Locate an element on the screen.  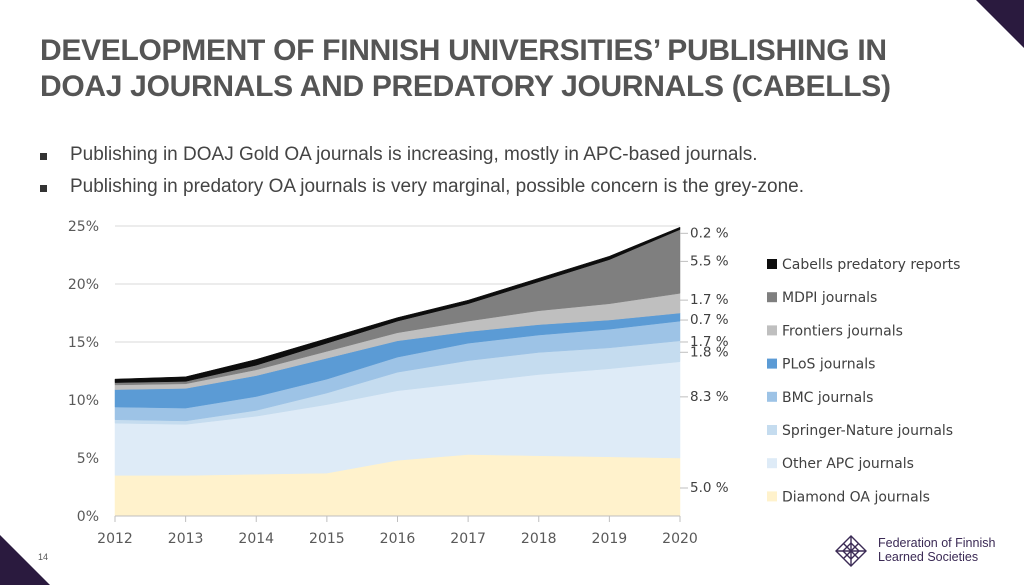
federation-logo-icon is located at coordinates (851, 551).